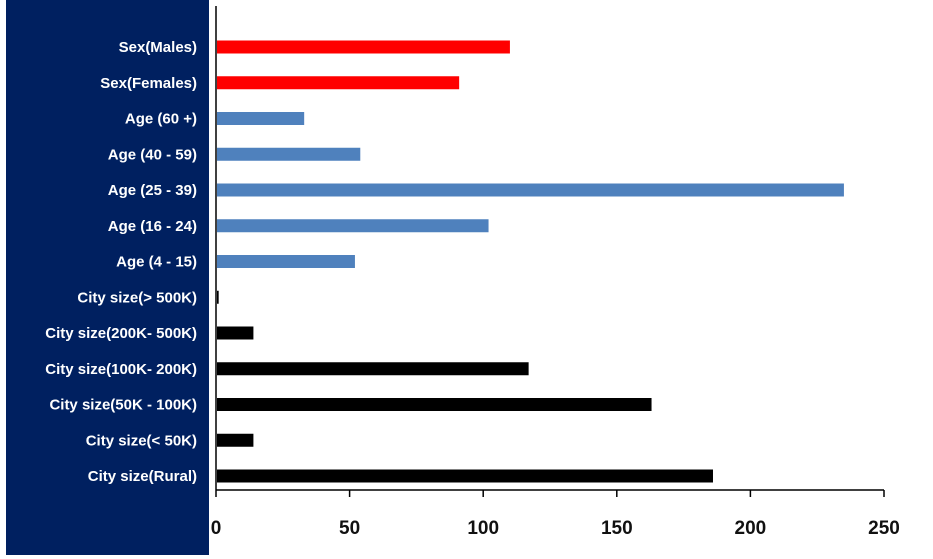  Describe the element at coordinates (152, 154) in the screenshot. I see `category-label: Age (40 - 59)` at that location.